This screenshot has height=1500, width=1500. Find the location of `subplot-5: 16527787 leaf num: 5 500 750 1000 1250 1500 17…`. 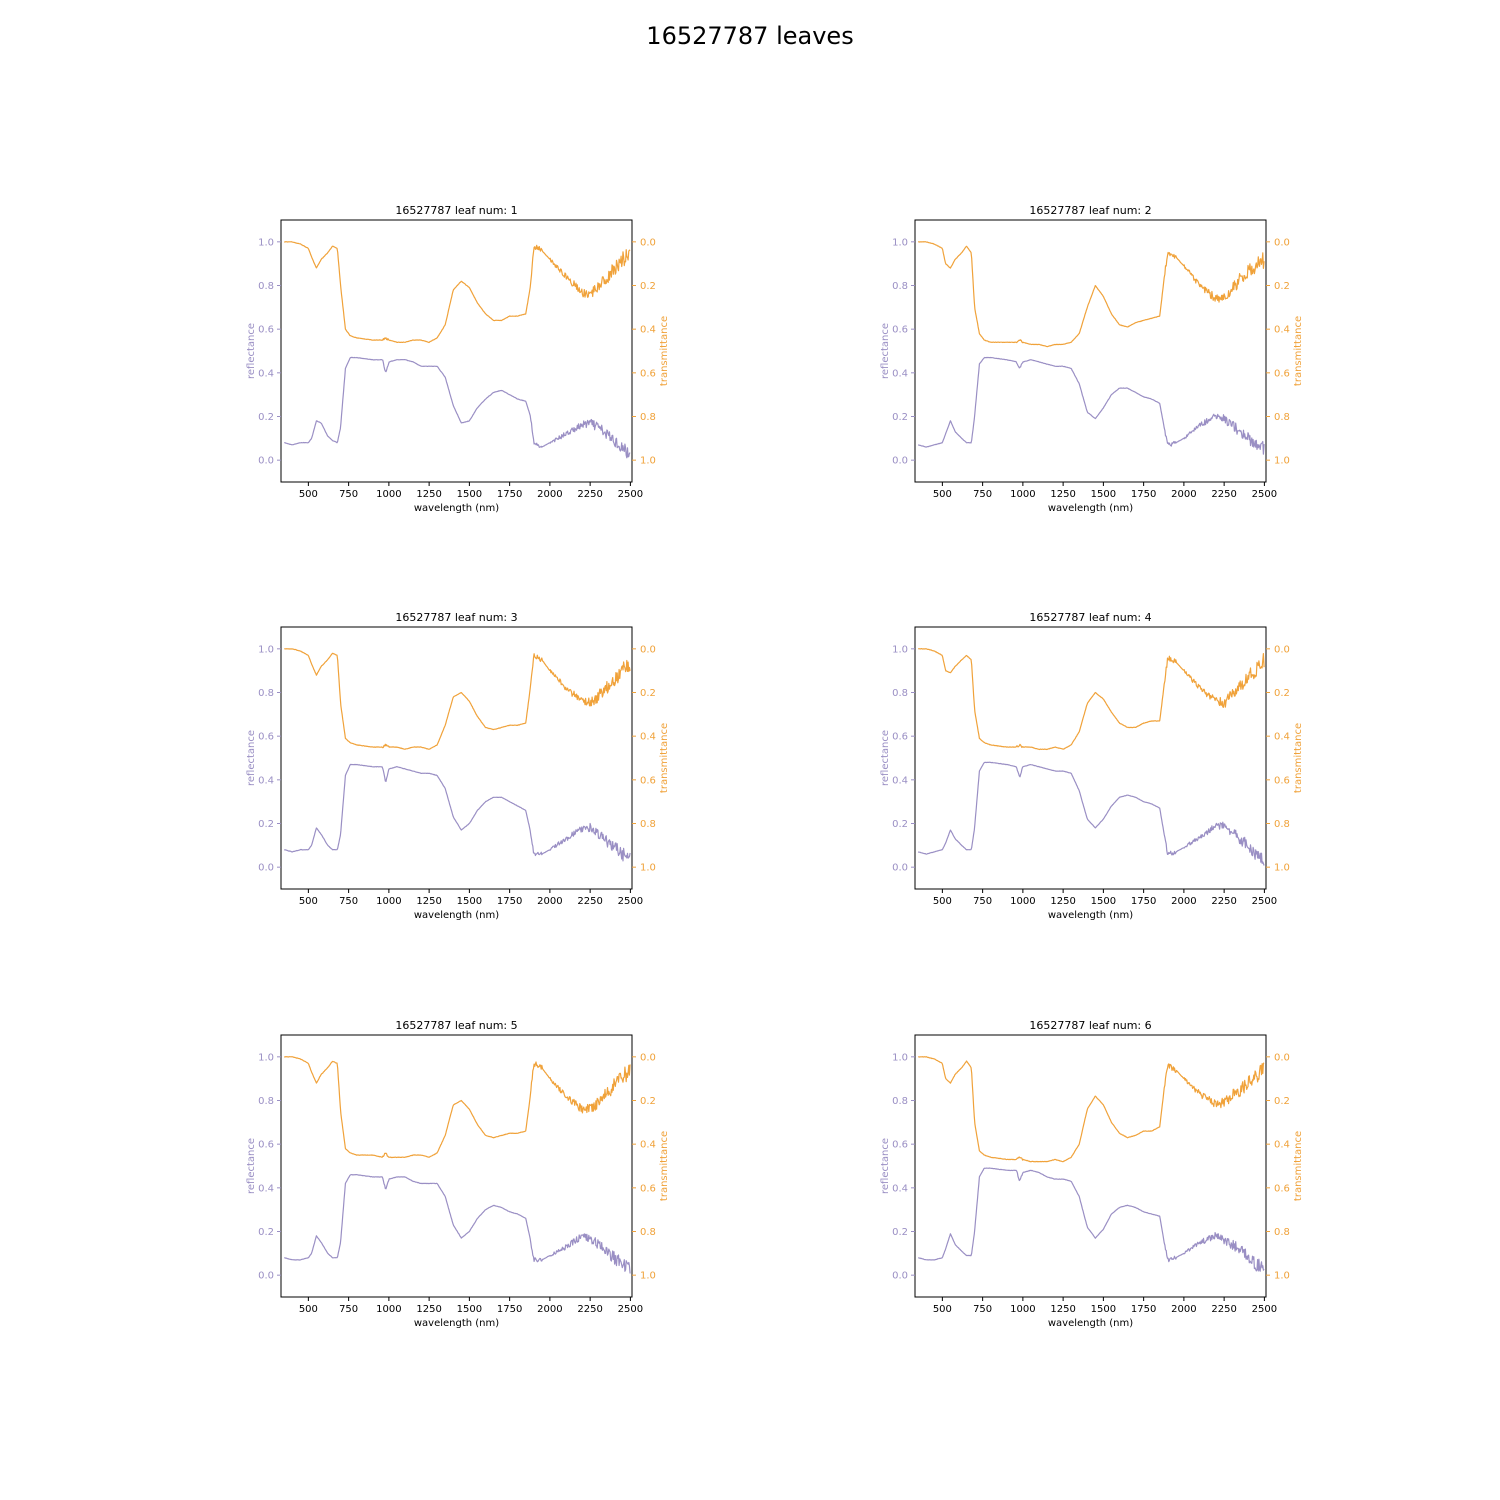

subplot-5: 16527787 leaf num: 5 500 750 1000 1250 1500 17… is located at coordinates (458, 1174).